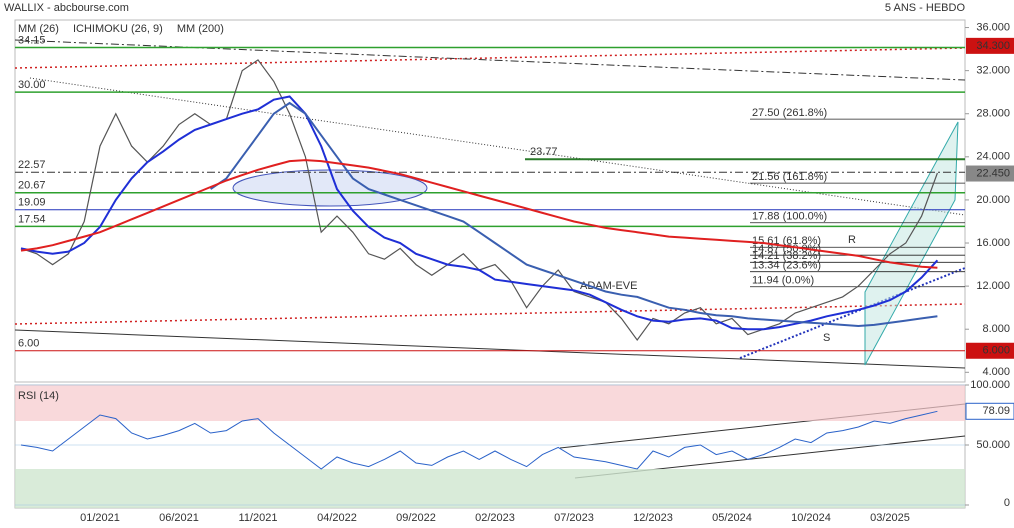 This screenshot has height=528, width=1014. I want to click on x-tick-label: 03/2025, so click(890, 518).